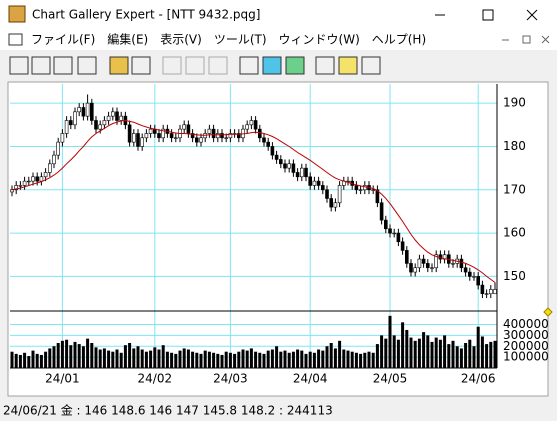 The height and width of the screenshot is (421, 557). What do you see at coordinates (526, 335) in the screenshot?
I see `volume-tick-label: 300000` at bounding box center [526, 335].